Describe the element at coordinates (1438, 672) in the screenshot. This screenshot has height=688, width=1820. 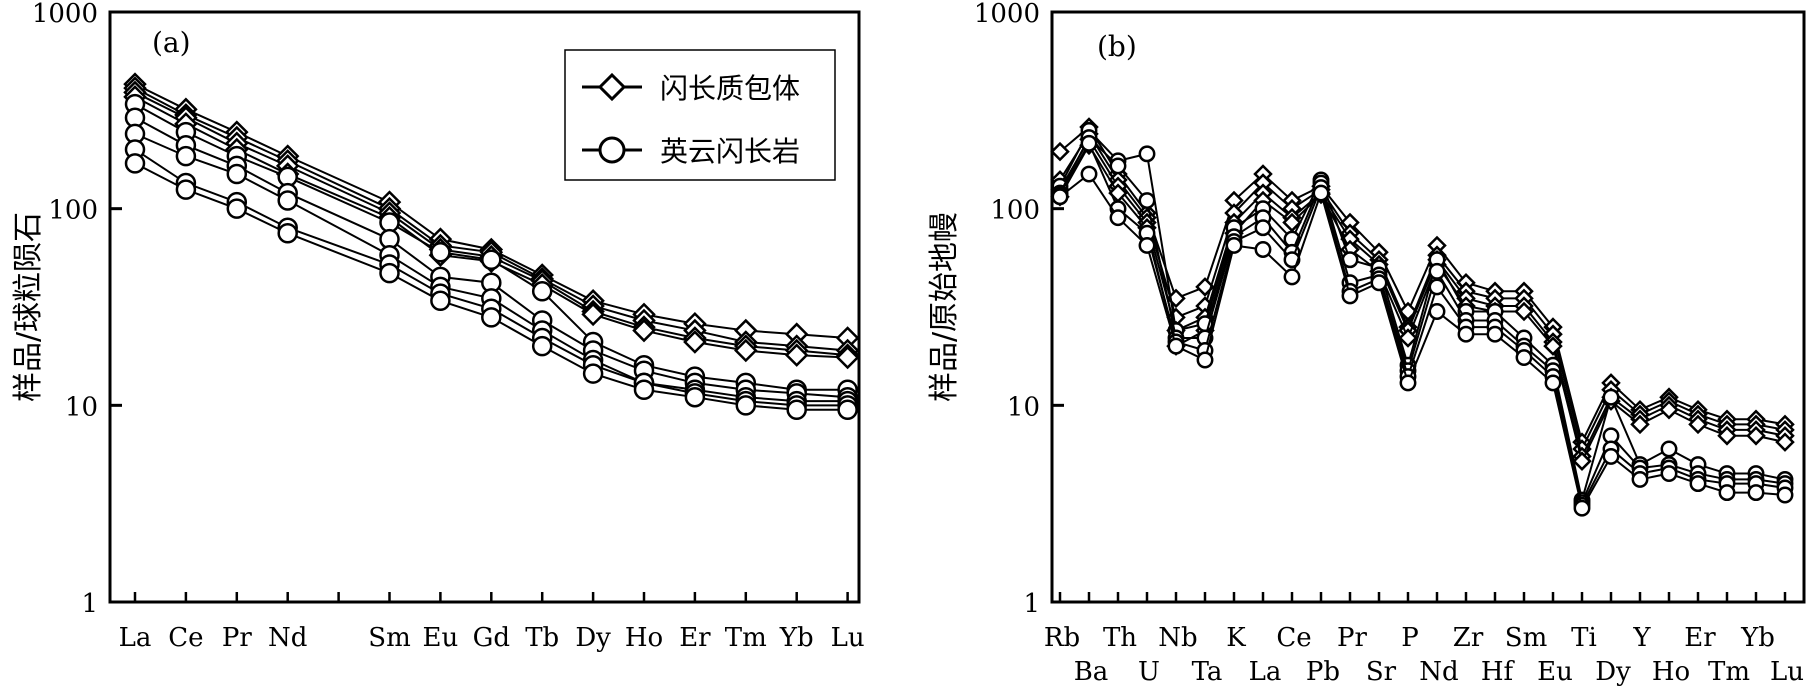
I see `x-tick-label-bottom: Nd` at that location.